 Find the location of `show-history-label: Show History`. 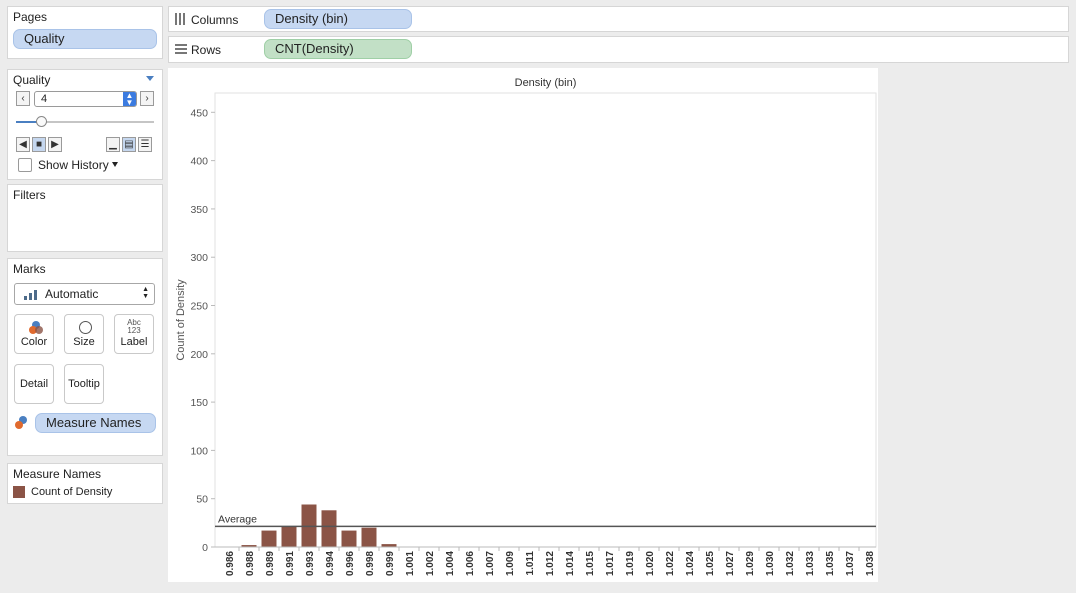

show-history-label: Show History is located at coordinates (73, 165).